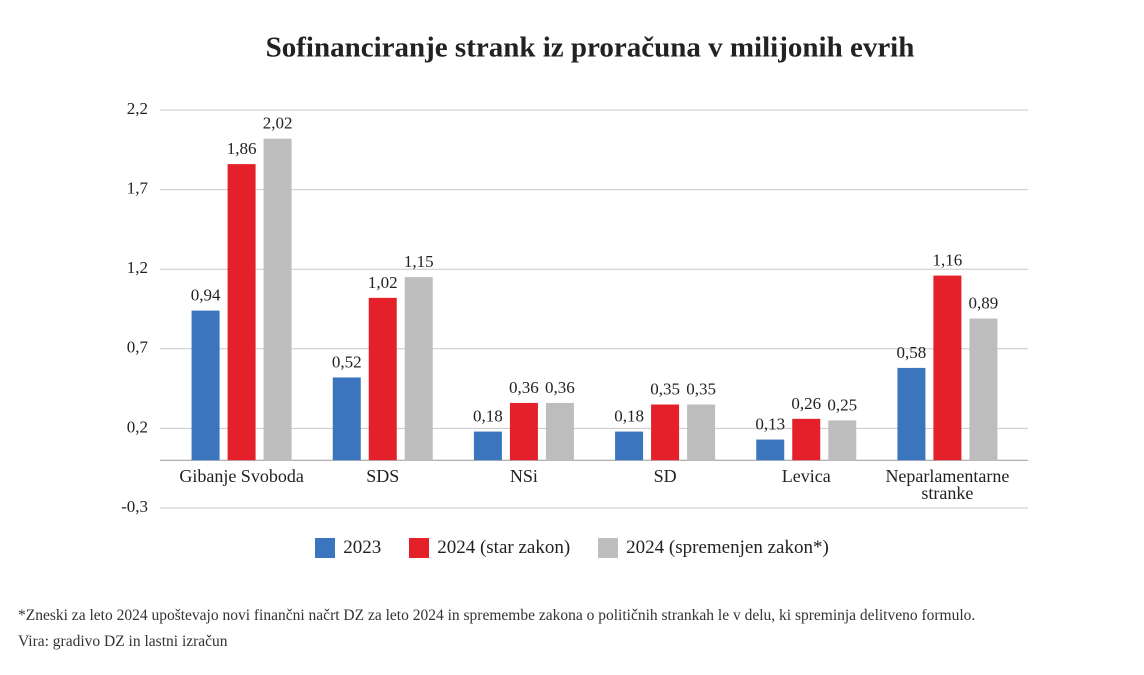 The image size is (1144, 675). What do you see at coordinates (347, 361) in the screenshot?
I see `value-label: 0,52` at bounding box center [347, 361].